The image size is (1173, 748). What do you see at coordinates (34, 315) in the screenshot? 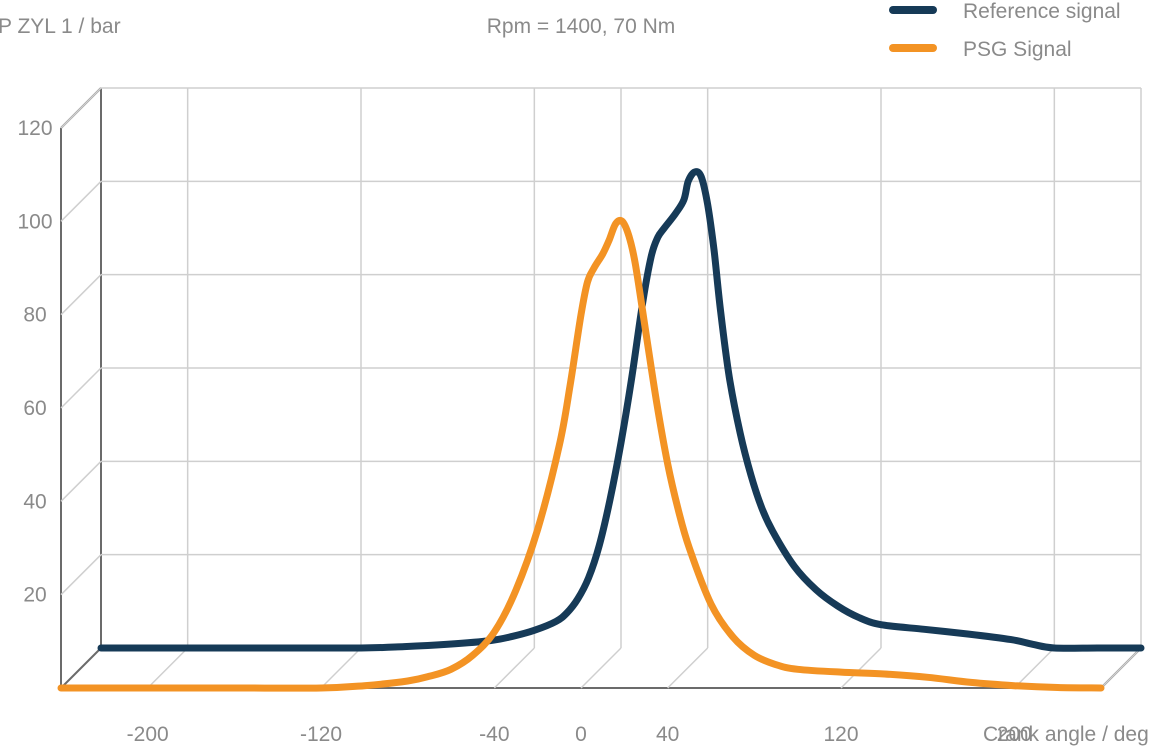
I see `y-tick-label: 80` at bounding box center [34, 315].